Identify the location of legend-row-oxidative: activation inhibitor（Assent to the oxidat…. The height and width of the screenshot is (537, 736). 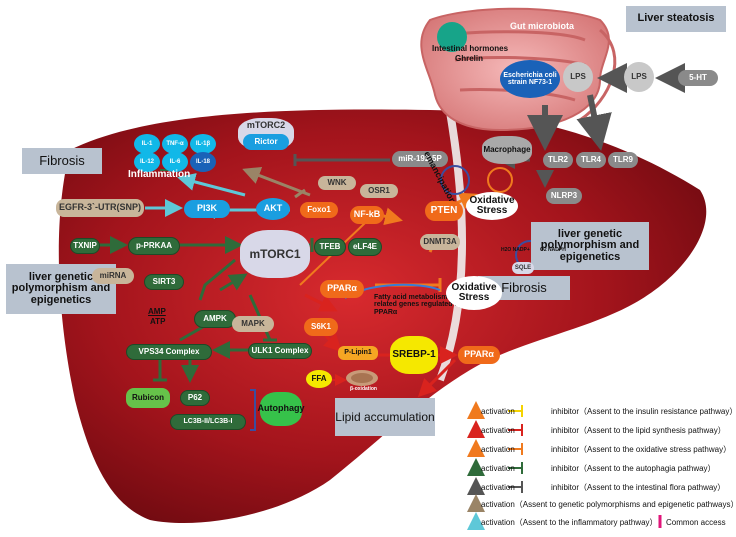
(606, 449).